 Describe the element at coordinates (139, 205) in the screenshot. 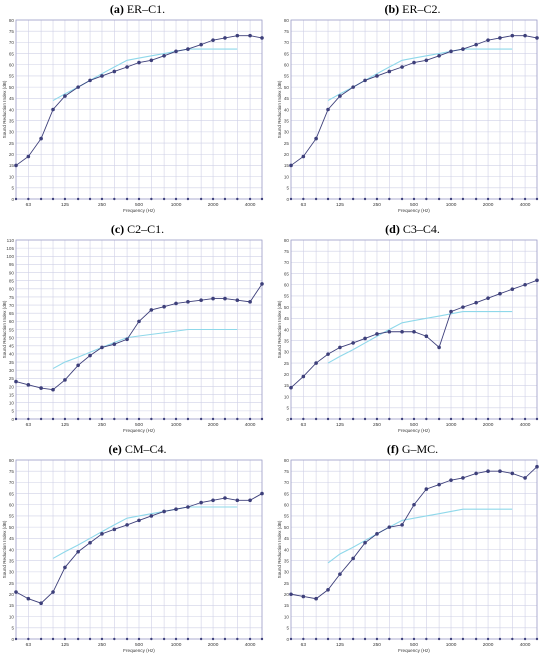

I see `x-tick-label: 500` at that location.